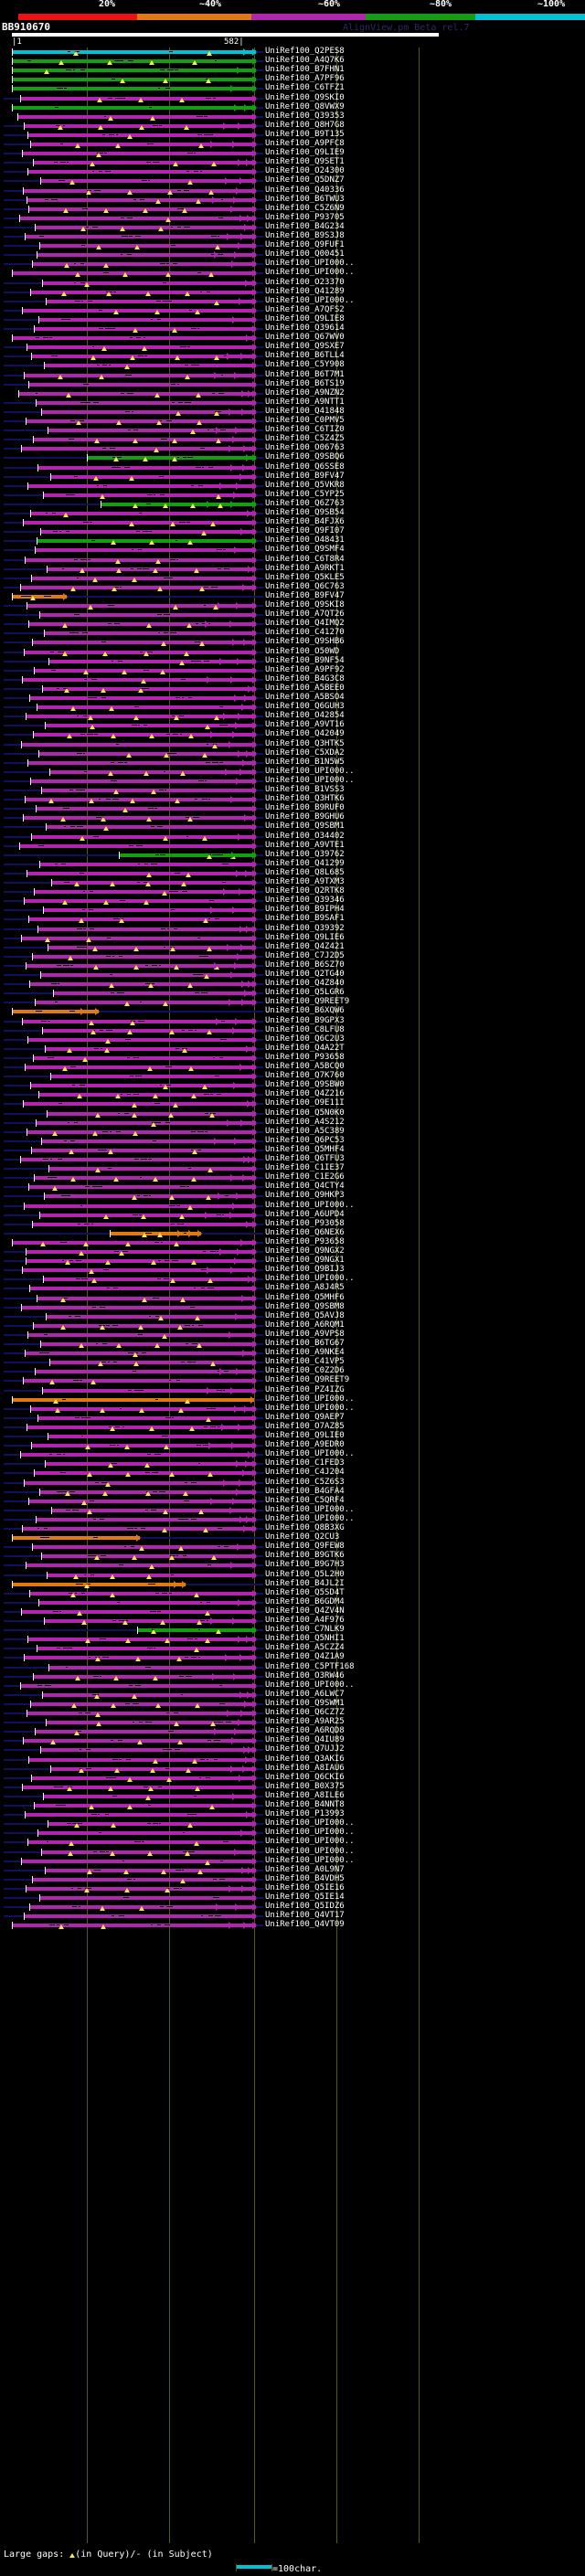 This screenshot has width=585, height=2576. Describe the element at coordinates (305, 845) in the screenshot. I see `hit-label: UniRef100_A9VTE1` at that location.